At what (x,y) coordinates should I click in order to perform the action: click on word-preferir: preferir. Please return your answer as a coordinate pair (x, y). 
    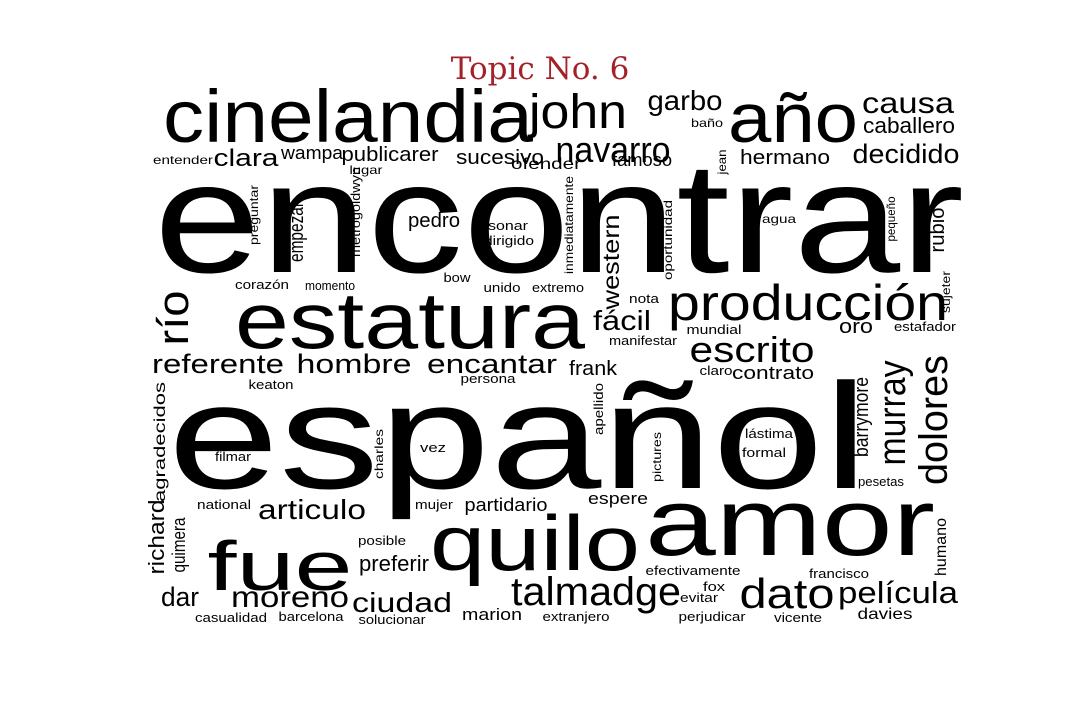
    Looking at the image, I should click on (394, 563).